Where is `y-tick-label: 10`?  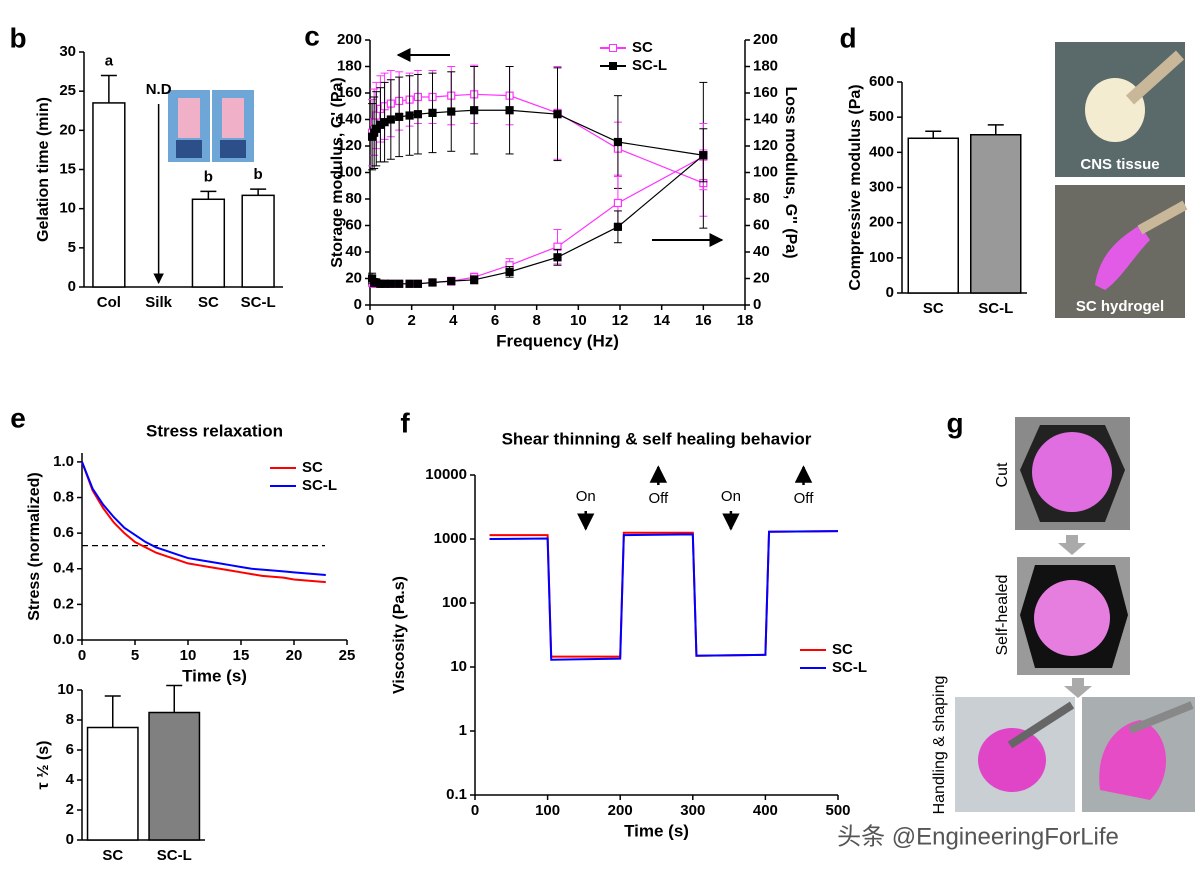 y-tick-label: 10 is located at coordinates (65, 689).